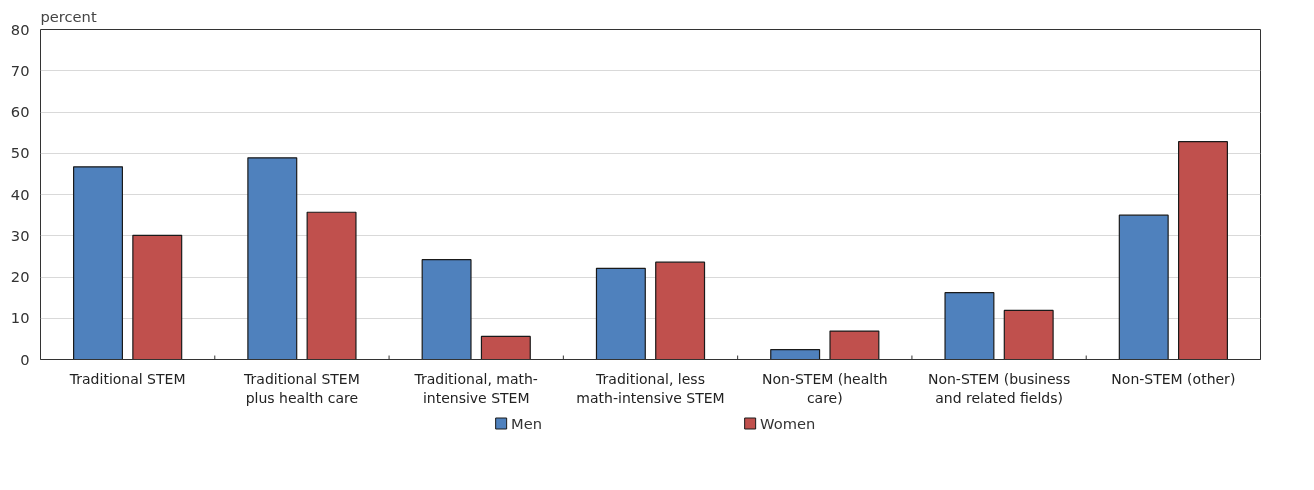 This screenshot has height=490, width=1314. Describe the element at coordinates (20, 153) in the screenshot. I see `y-tick-label: 50` at that location.